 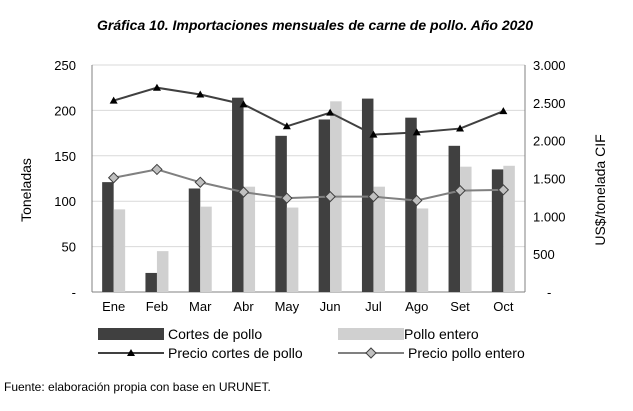 I want to click on y-tick-label: 50, so click(x=69, y=247).